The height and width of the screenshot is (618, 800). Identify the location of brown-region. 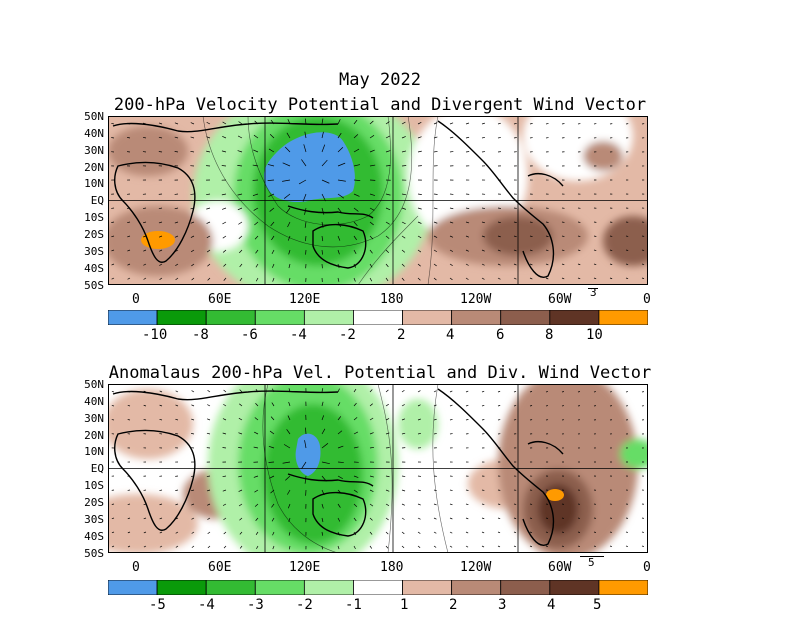
(625, 241).